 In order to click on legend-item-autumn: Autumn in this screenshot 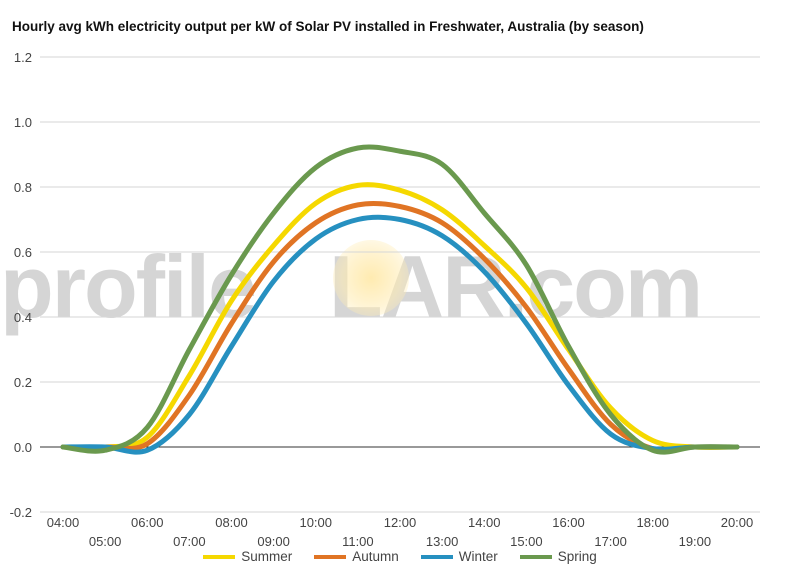, I will do `click(356, 556)`.